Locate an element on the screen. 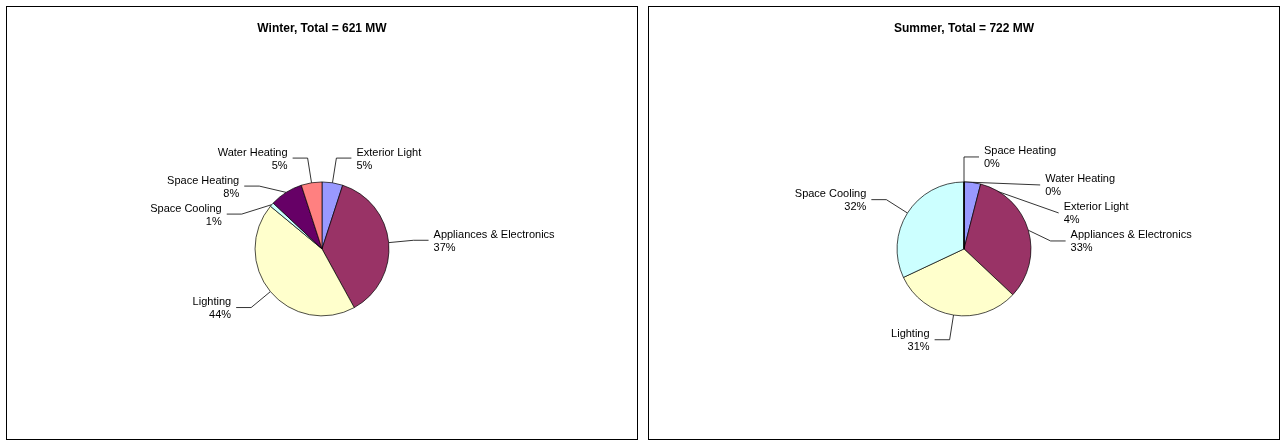 The width and height of the screenshot is (1286, 448). data-label: 1% is located at coordinates (213, 220).